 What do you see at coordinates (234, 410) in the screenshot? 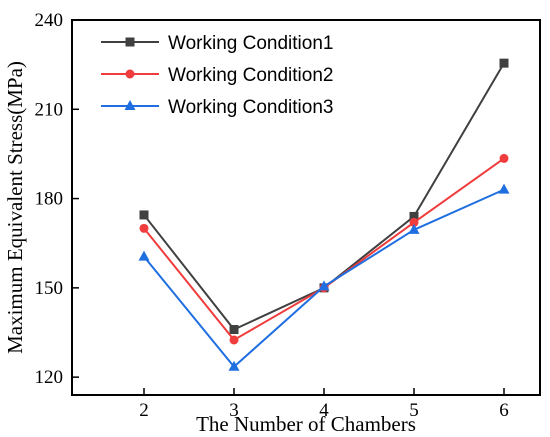
I see `x-tick-label: 3` at bounding box center [234, 410].